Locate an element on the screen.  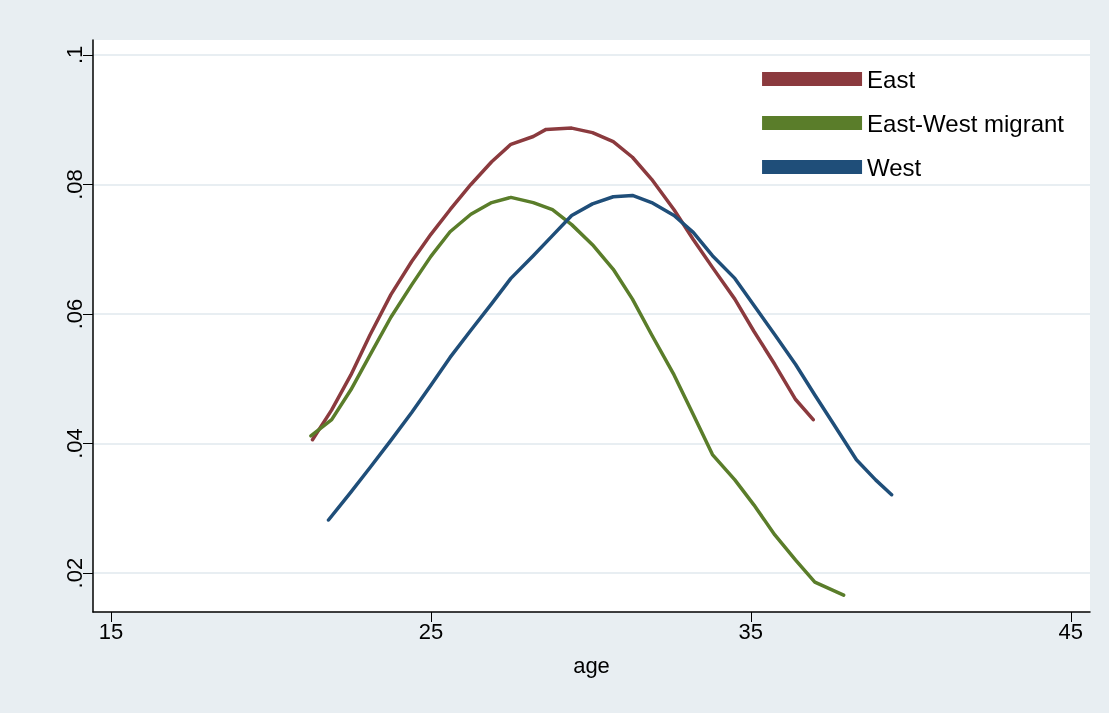
y-tick-label: .1 is located at coordinates (74, 55).